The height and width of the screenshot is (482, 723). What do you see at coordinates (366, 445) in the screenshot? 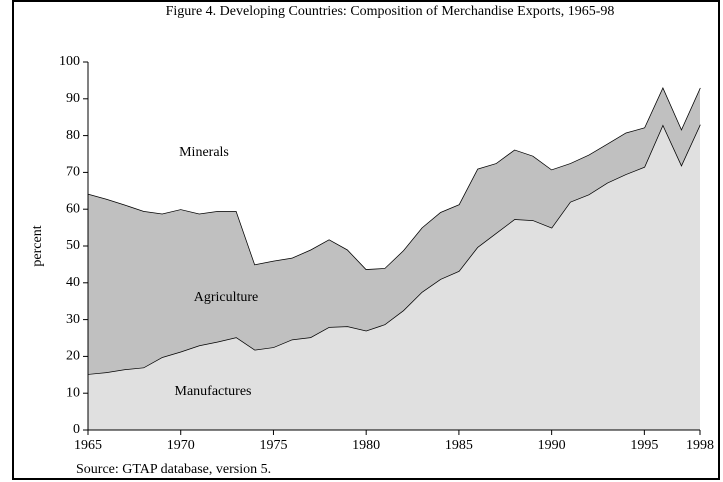
I see `x-tick-label: 1980` at bounding box center [366, 445].